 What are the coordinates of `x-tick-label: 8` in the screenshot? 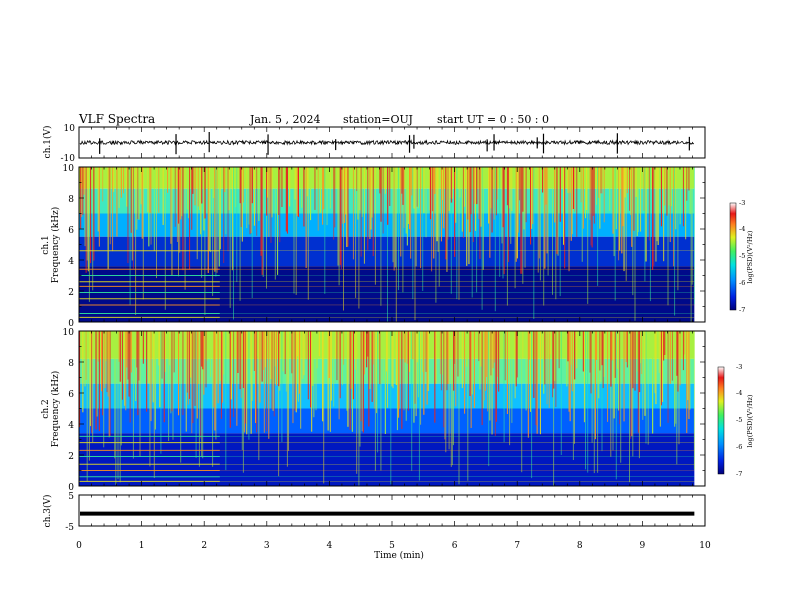 It's located at (580, 546).